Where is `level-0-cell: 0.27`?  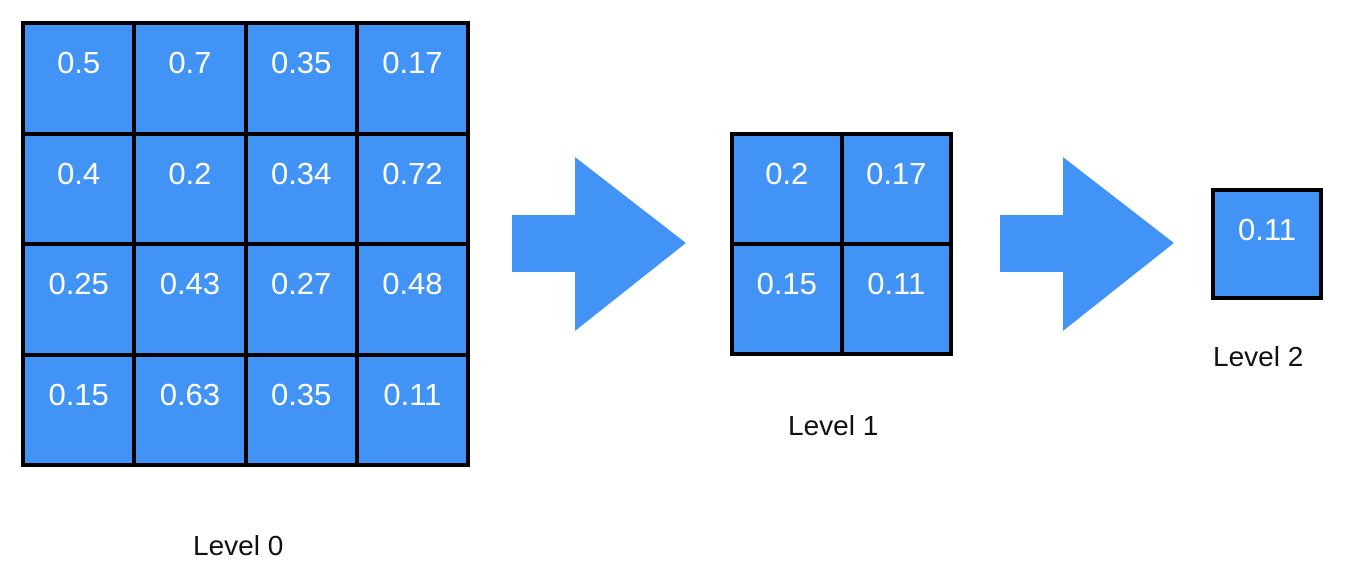 level-0-cell: 0.27 is located at coordinates (301, 299).